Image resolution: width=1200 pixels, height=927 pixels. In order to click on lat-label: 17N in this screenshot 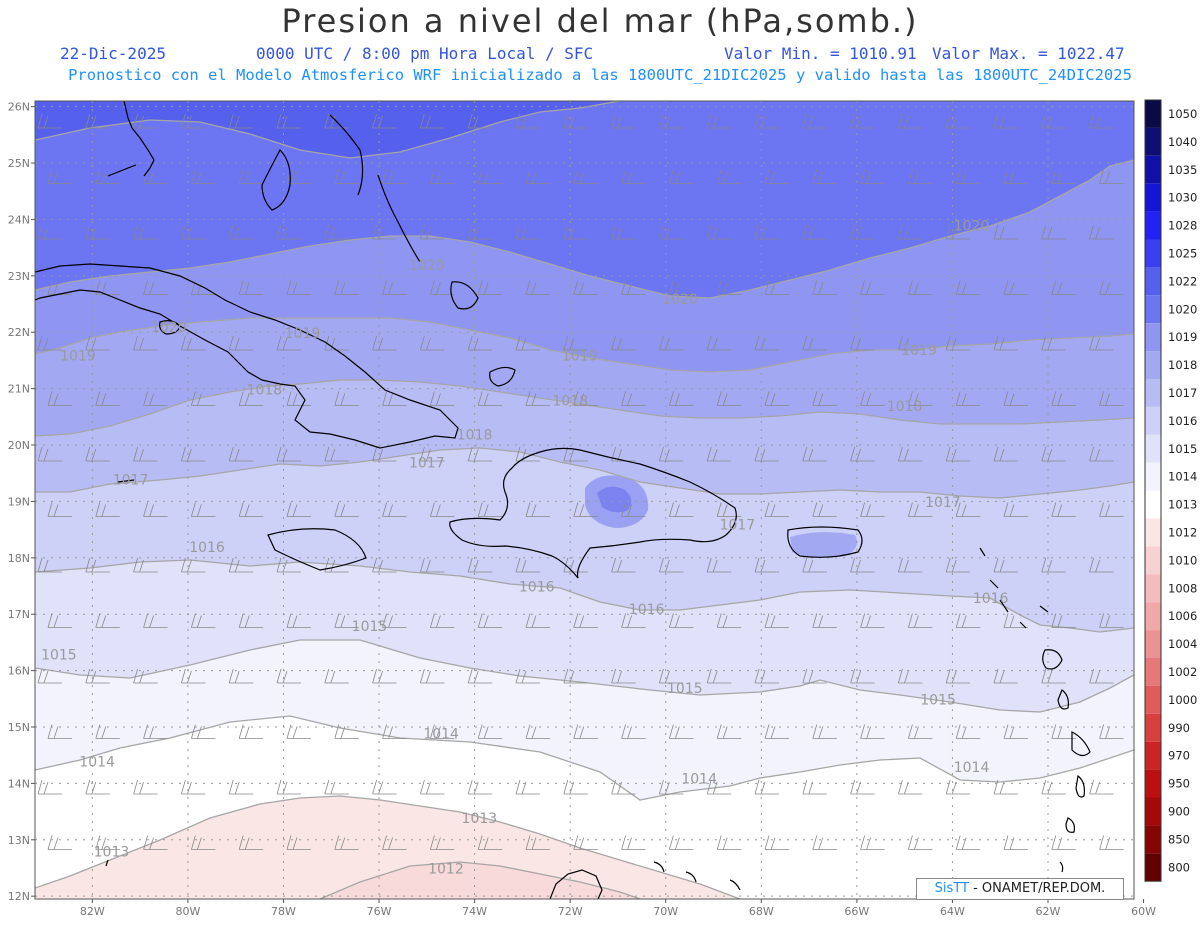, I will do `click(19, 614)`.